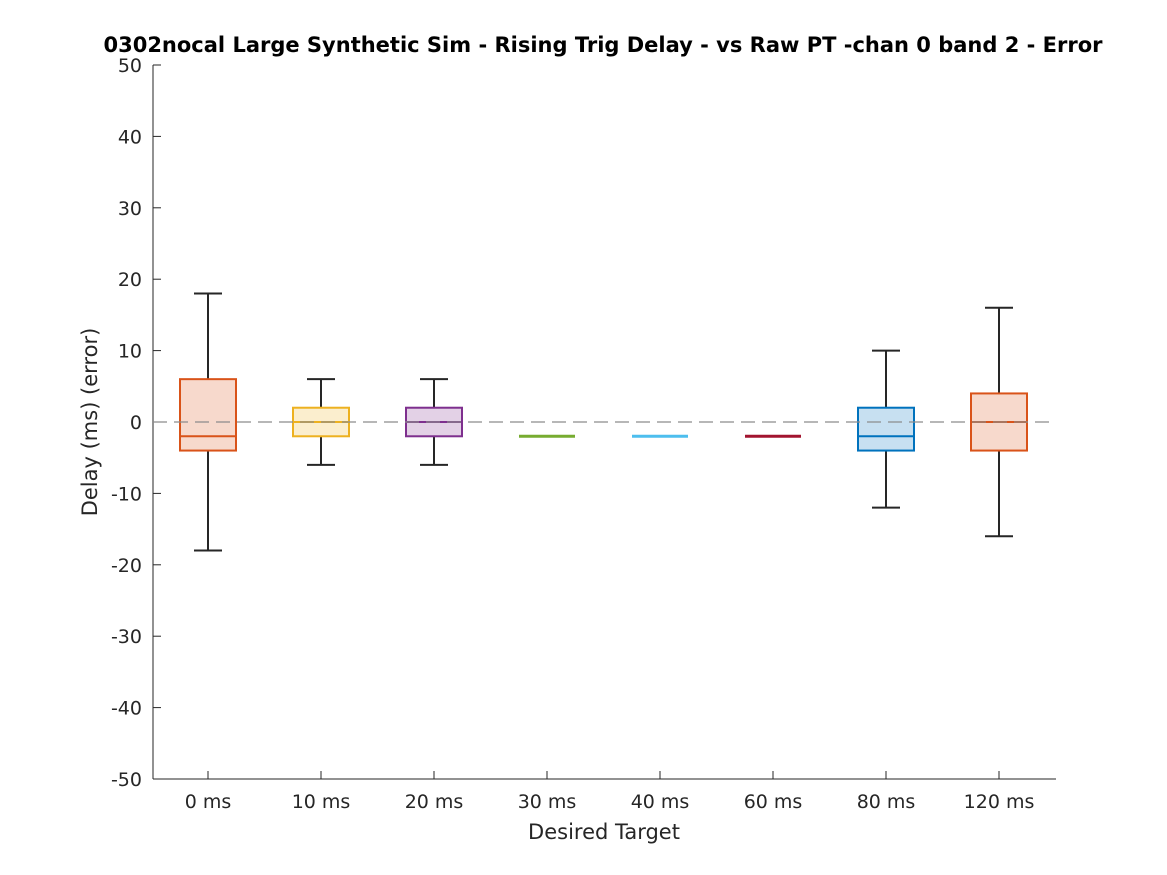 The height and width of the screenshot is (875, 1167). I want to click on y-tick-label: 20, so click(130, 280).